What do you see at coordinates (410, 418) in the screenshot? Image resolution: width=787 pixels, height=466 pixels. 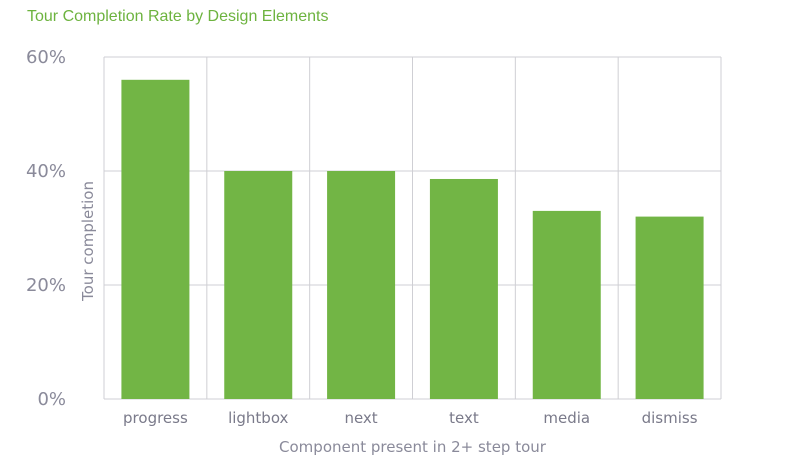 I see `x-tick-labels: progress lightbox next text media dismiss` at bounding box center [410, 418].